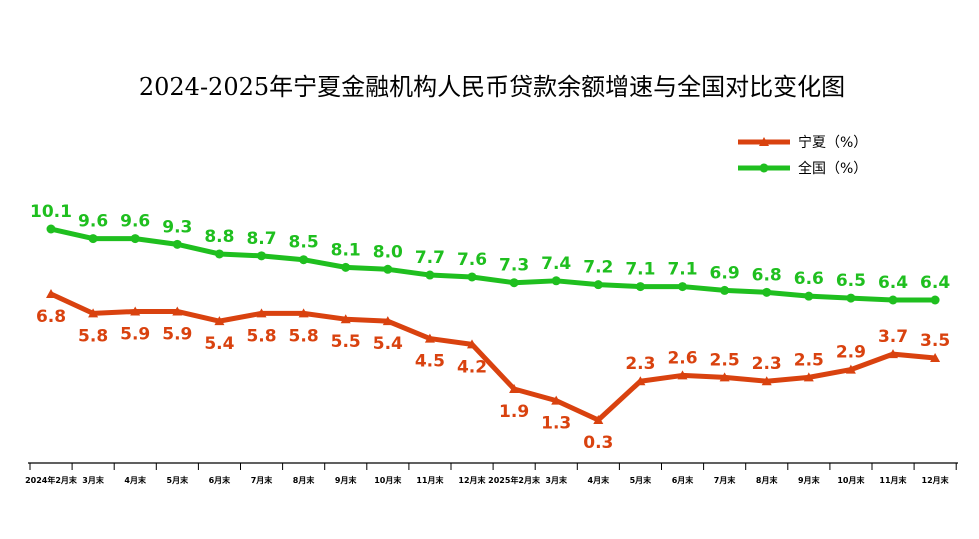  I want to click on data-label: 8.1, so click(346, 250).